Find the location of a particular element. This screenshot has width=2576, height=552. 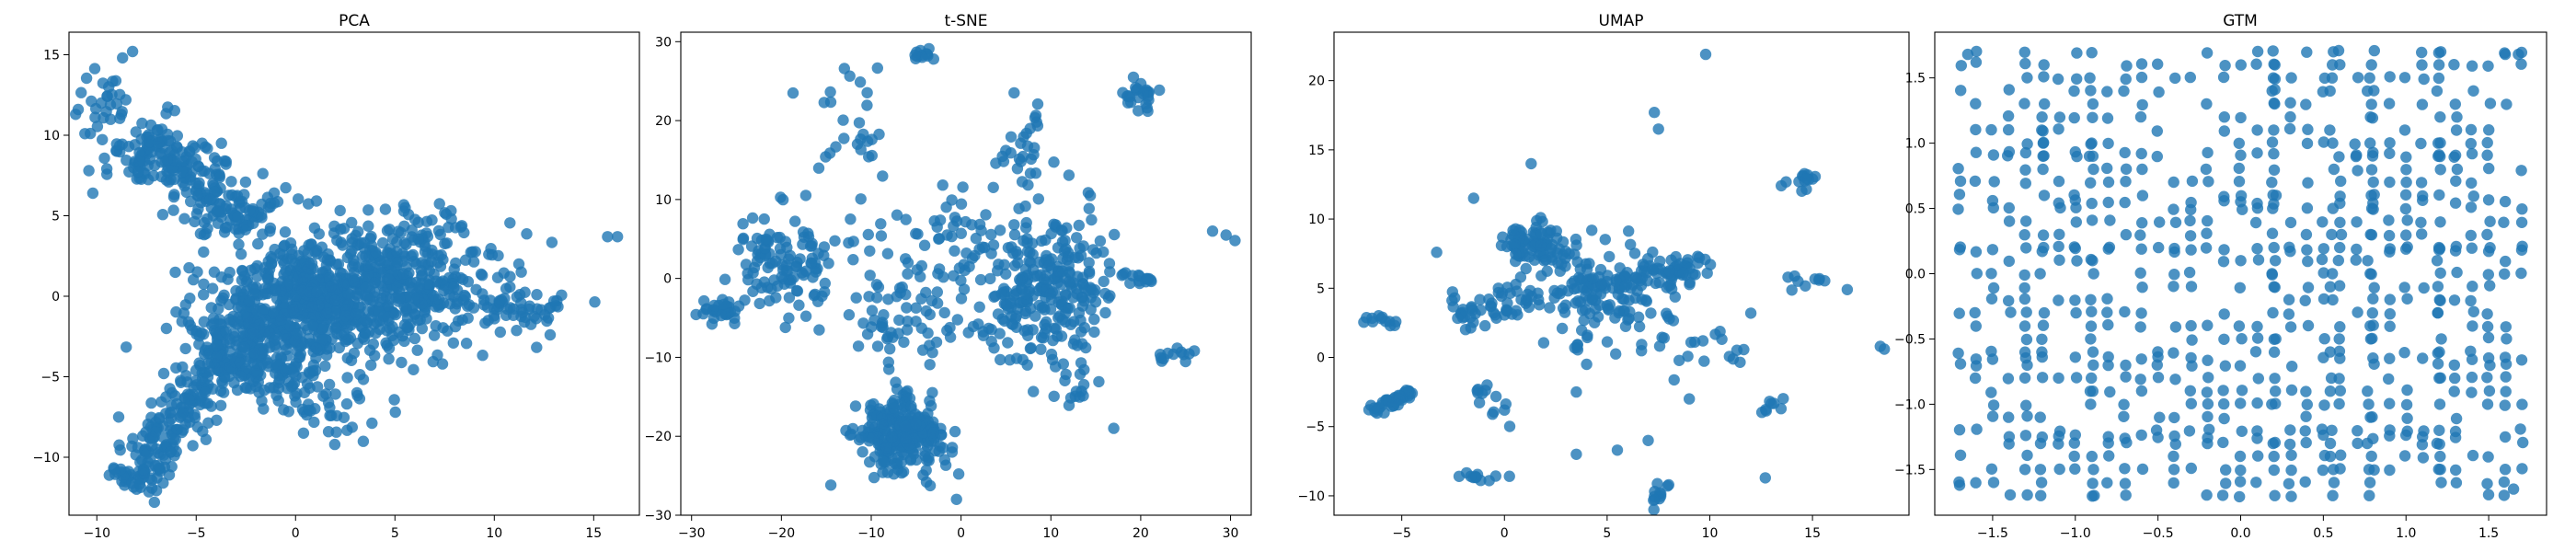

y-tick-label: −10 is located at coordinates (46, 458).